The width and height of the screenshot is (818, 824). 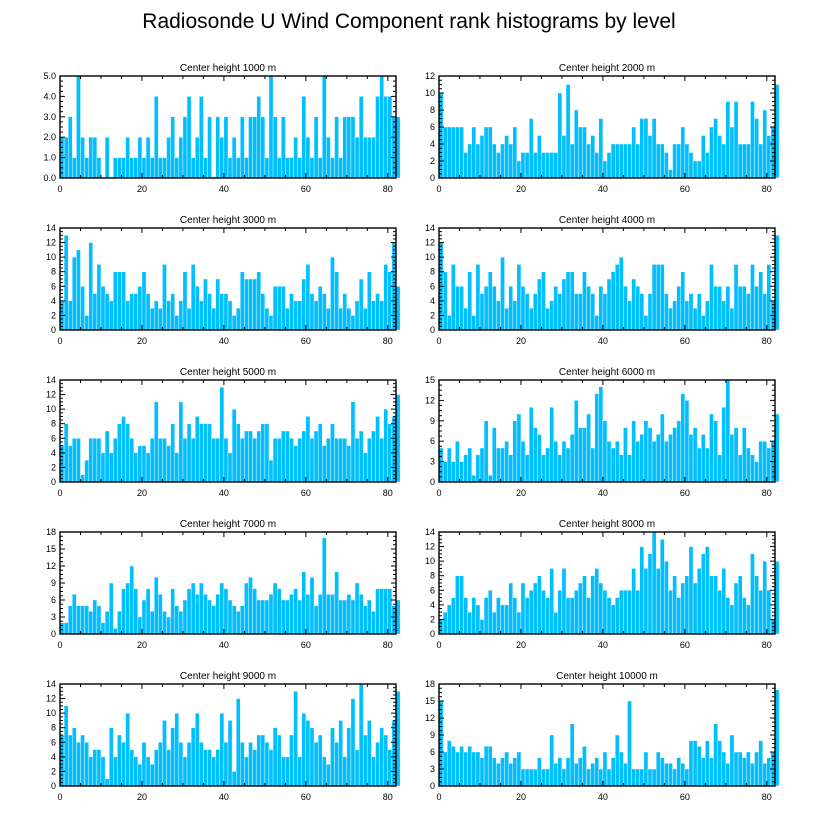 I want to click on histogram-panel-7: Center height 7000 m 0 20 40 60 80 0 3 6 9 12 15 18, so click(x=223, y=584).